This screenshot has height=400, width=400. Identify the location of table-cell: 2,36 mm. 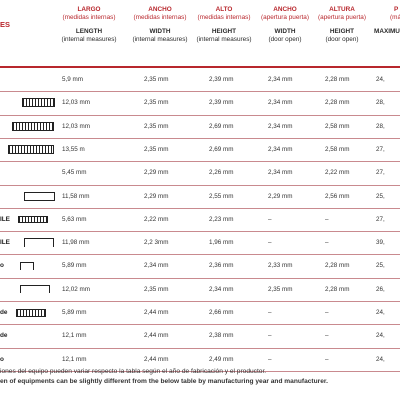
(221, 266).